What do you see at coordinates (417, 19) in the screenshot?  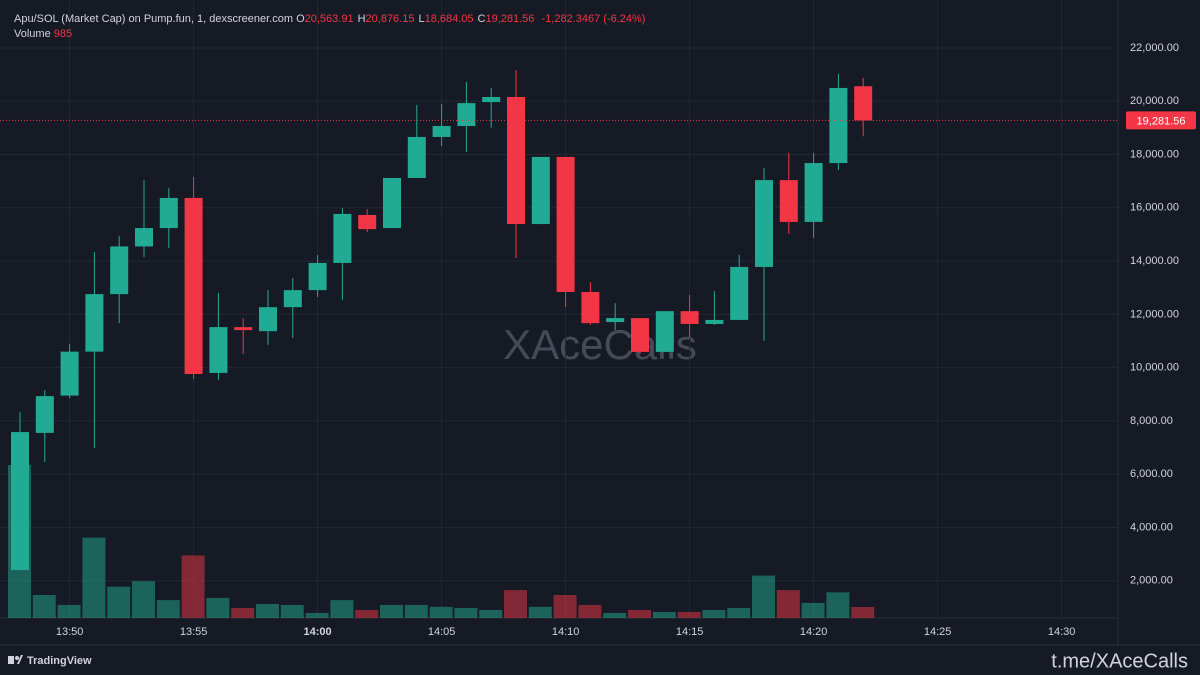 I see `ohlc-legend: O20,563.91 H20,876.15 L18,684.05 C19,281.56` at bounding box center [417, 19].